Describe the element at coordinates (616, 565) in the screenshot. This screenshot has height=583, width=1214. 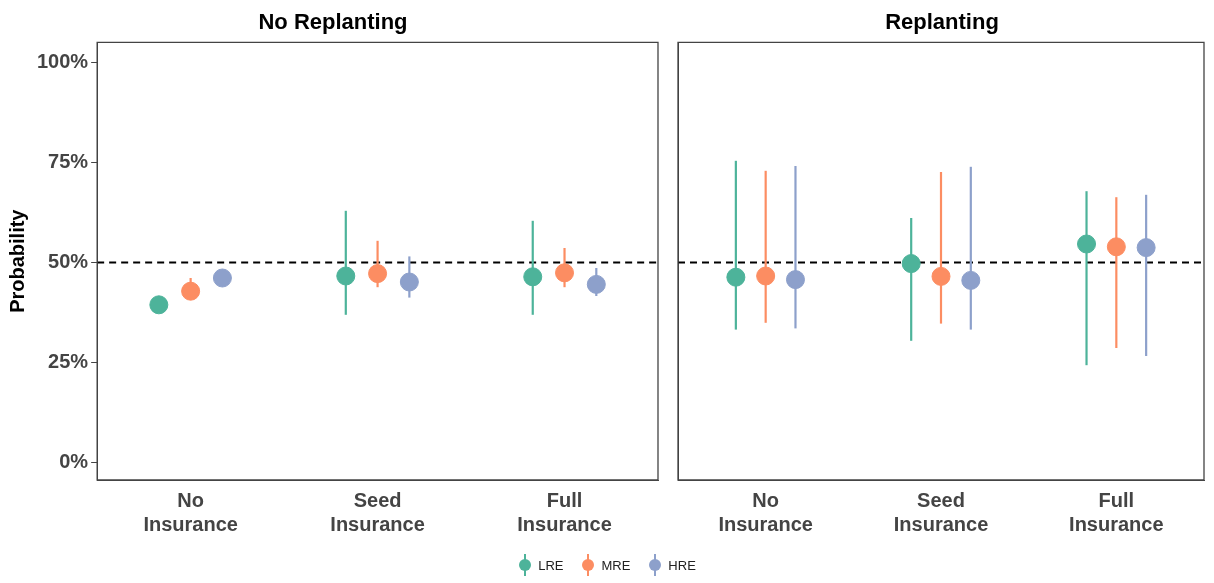
I see `legend-label: MRE` at that location.